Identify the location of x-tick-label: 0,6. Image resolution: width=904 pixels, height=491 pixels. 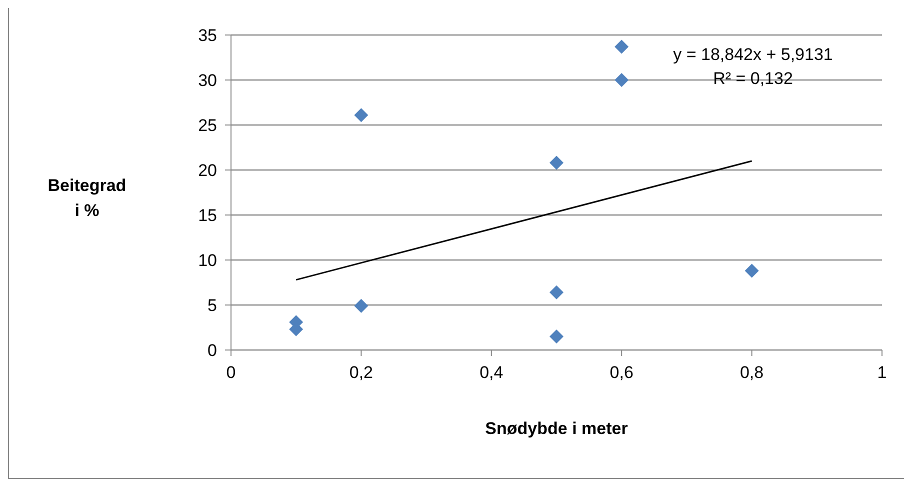
(622, 372).